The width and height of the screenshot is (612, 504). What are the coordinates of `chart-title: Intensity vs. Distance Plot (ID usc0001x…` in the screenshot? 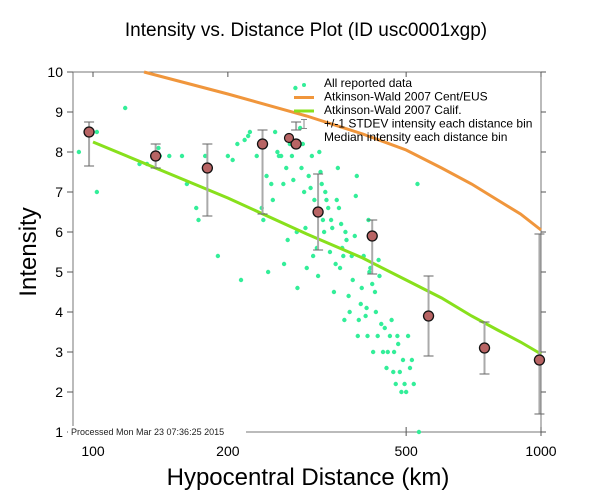 It's located at (306, 30).